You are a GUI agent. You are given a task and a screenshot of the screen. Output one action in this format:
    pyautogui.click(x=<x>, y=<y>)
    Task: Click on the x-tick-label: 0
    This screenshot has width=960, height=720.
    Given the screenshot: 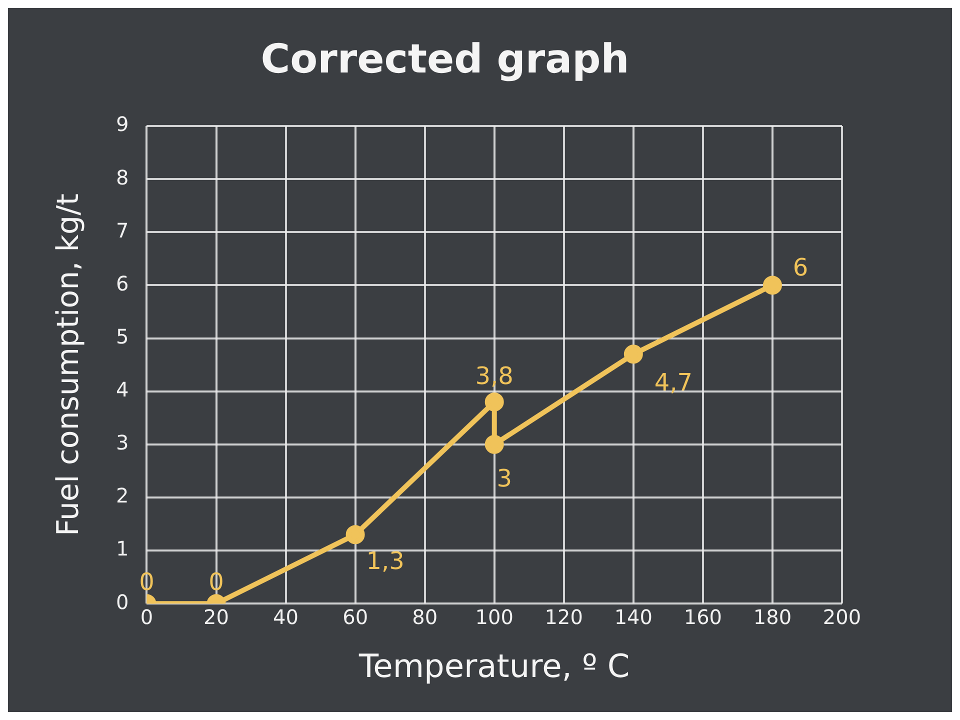 What is the action you would take?
    pyautogui.click(x=147, y=616)
    